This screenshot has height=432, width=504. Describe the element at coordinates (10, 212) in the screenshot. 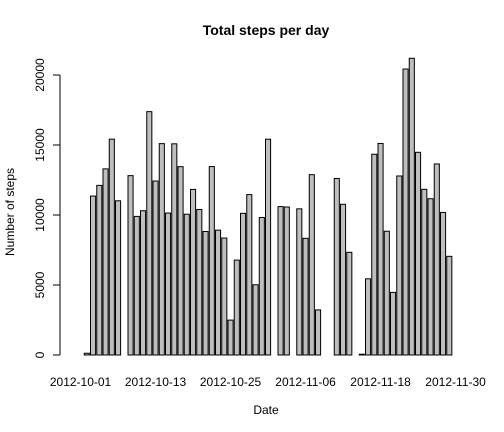

I see `y-axis-label: Number of steps` at that location.